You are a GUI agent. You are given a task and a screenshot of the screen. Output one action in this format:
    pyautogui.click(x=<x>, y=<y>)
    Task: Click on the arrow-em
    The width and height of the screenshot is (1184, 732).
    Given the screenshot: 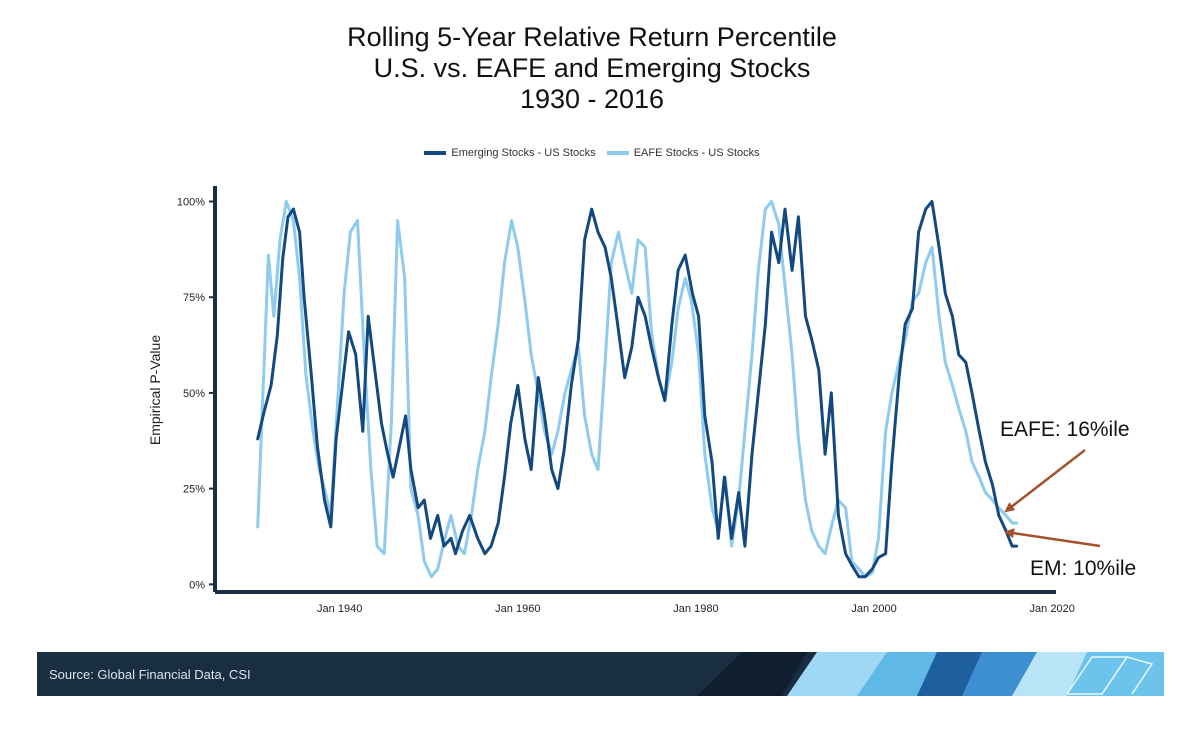 What is the action you would take?
    pyautogui.click(x=1052, y=538)
    